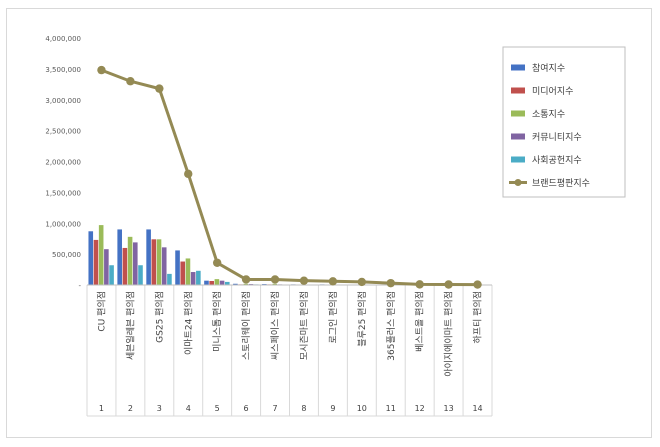  Describe the element at coordinates (159, 408) in the screenshot. I see `category-index: 3` at that location.